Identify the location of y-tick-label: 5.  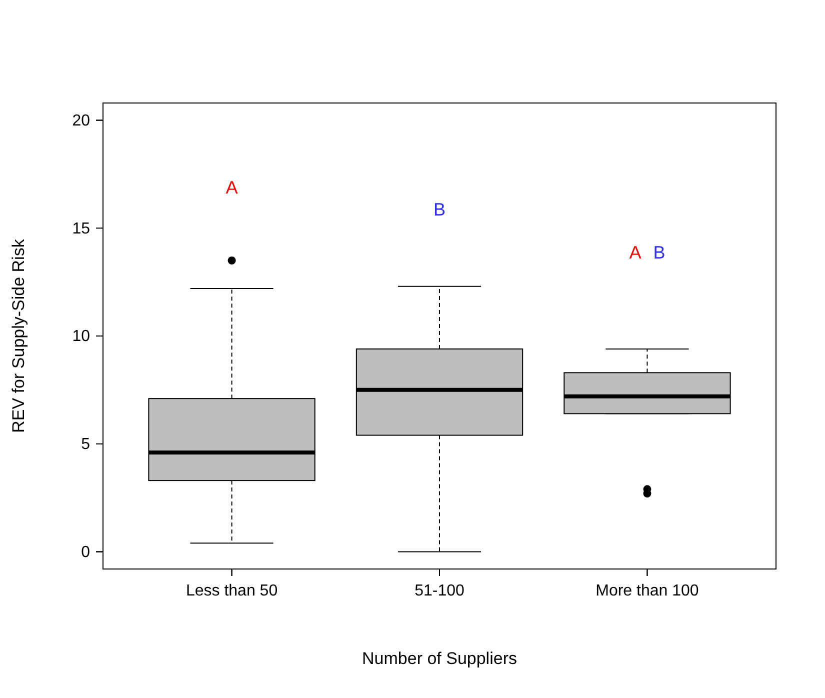
(85, 444).